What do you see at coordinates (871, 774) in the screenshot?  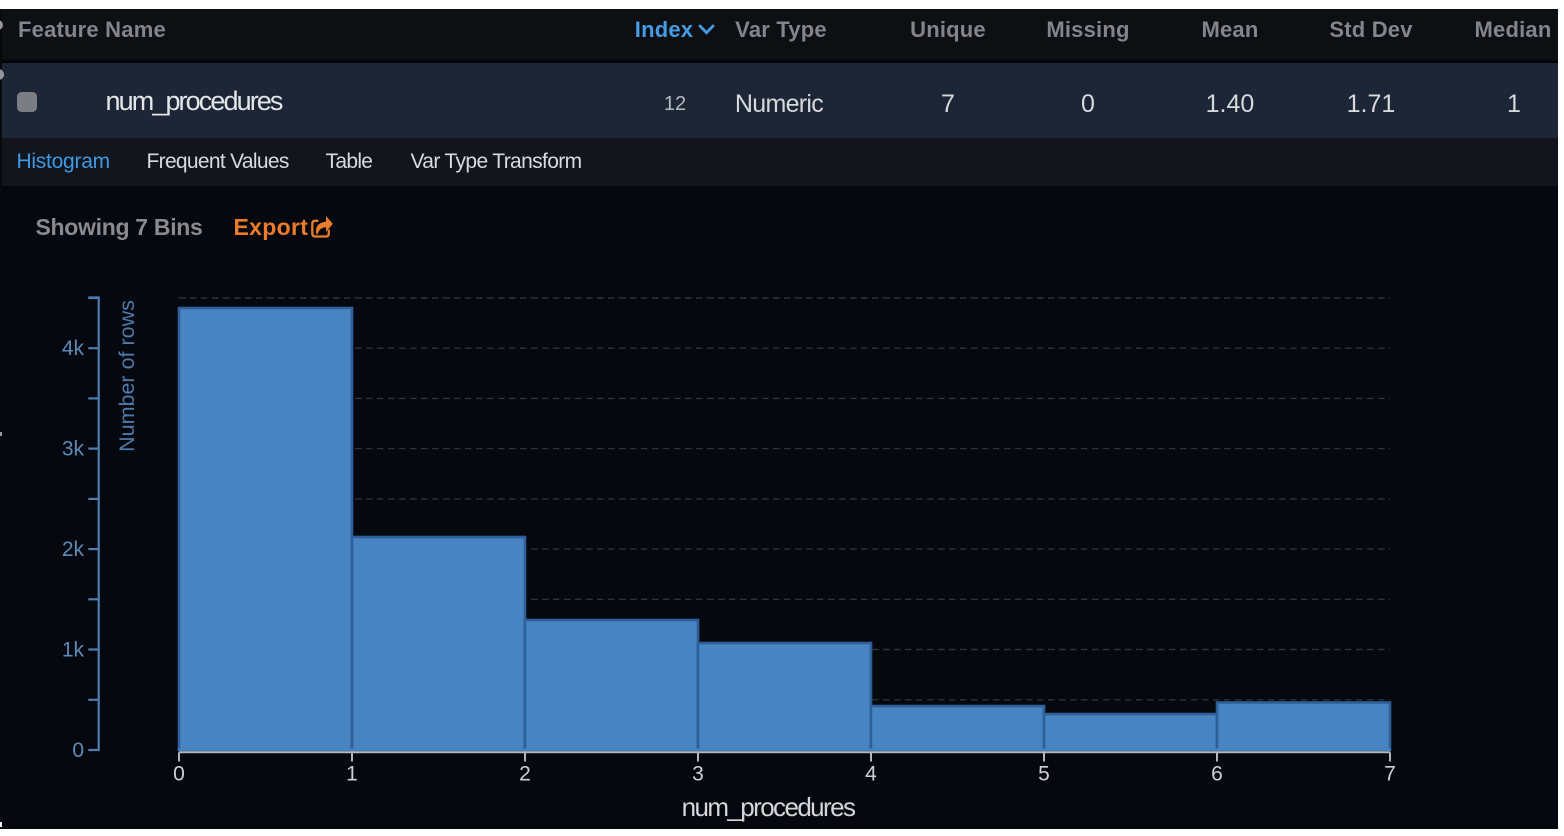 I see `svg-text: 4` at bounding box center [871, 774].